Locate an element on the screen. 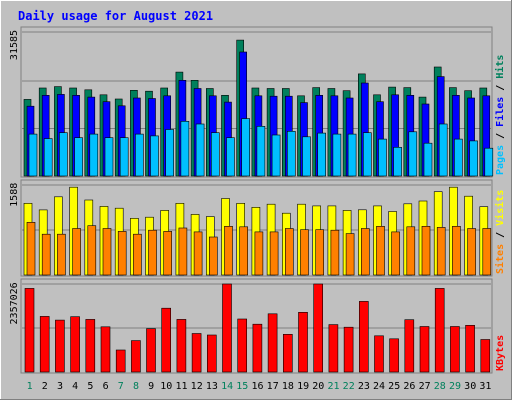 This screenshot has height=400, width=512. day-label-6: 6 is located at coordinates (106, 386).